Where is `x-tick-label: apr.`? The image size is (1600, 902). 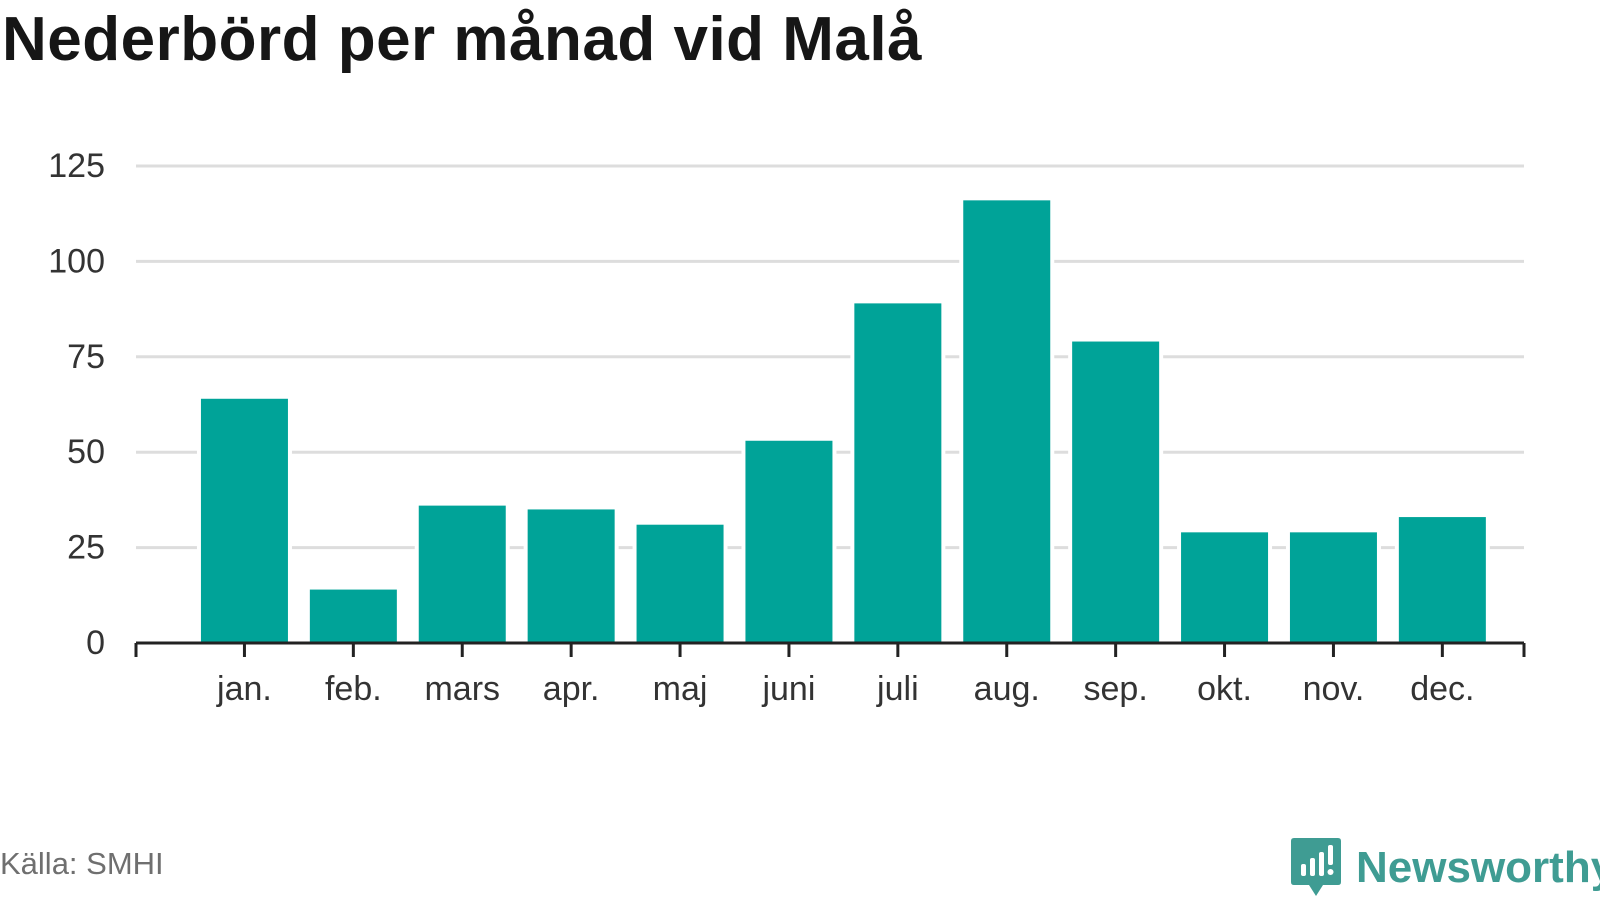
x-tick-label: apr. is located at coordinates (571, 689).